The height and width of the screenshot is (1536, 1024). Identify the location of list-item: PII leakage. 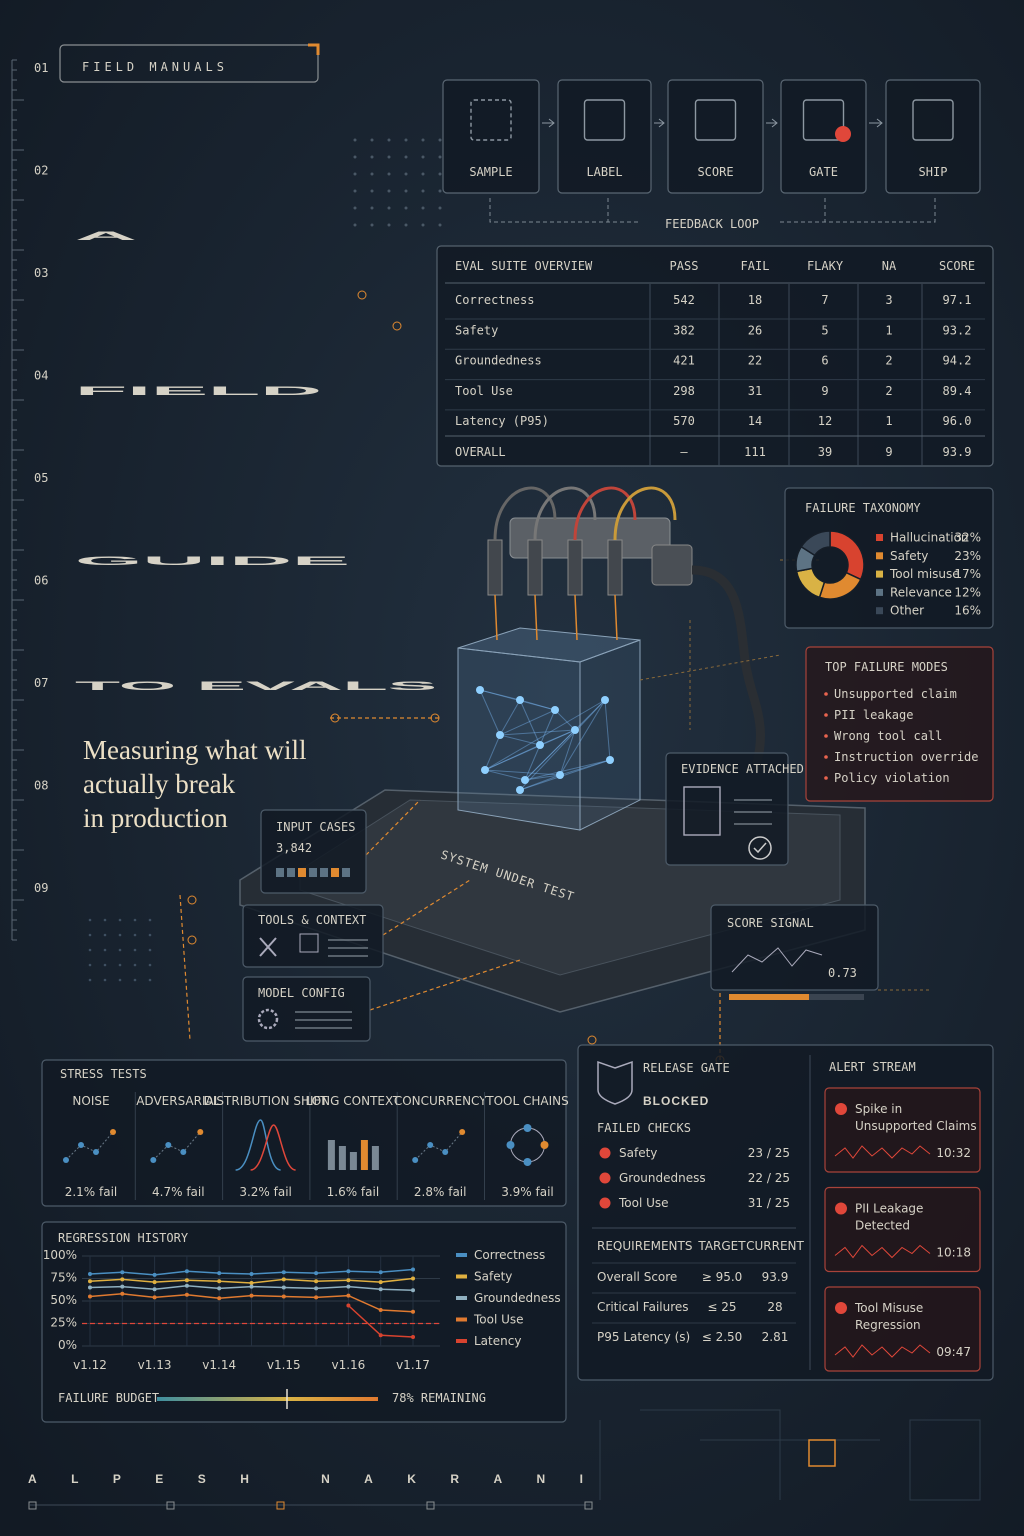
(873, 715).